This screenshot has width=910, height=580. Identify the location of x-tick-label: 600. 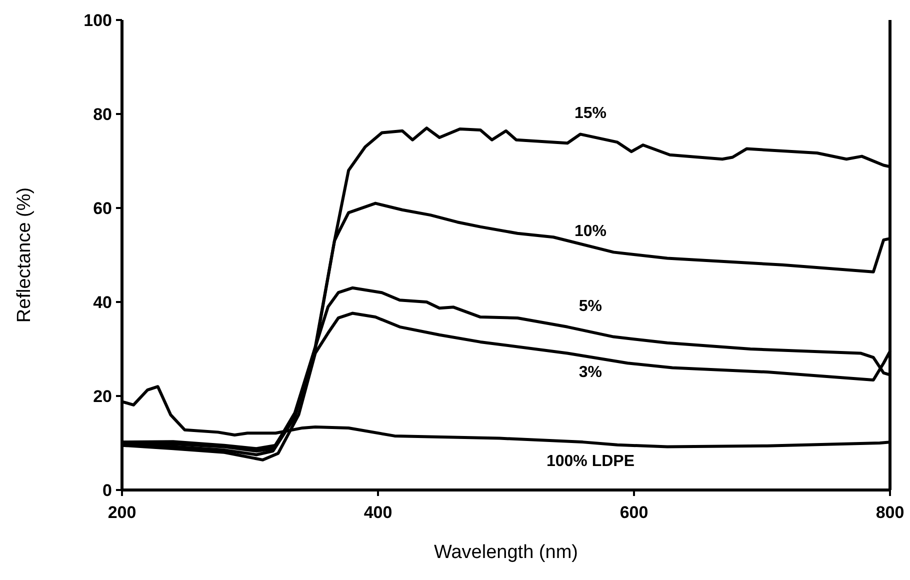
(634, 512).